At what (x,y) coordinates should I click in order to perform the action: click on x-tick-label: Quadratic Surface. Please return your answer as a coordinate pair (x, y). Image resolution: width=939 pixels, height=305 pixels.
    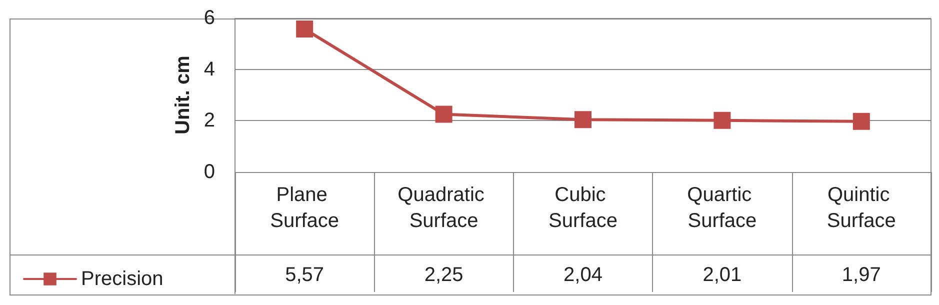
    Looking at the image, I should click on (444, 208).